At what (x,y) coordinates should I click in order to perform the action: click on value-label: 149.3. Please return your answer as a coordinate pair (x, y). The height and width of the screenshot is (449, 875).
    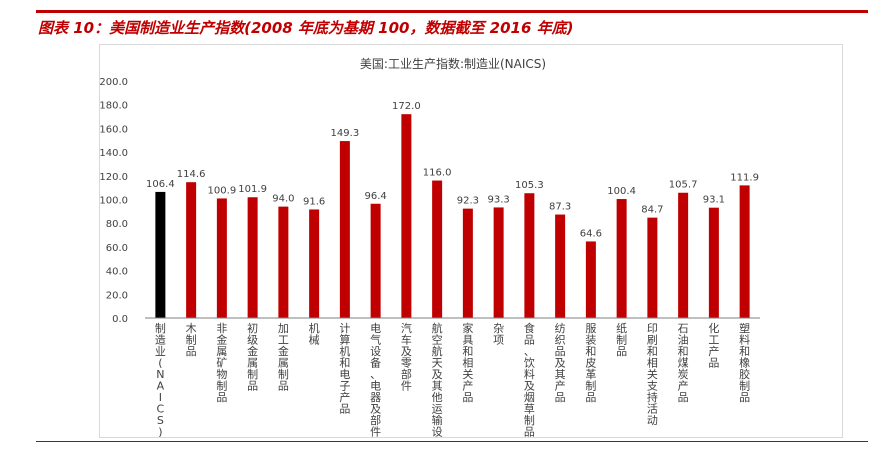
    Looking at the image, I should click on (345, 133).